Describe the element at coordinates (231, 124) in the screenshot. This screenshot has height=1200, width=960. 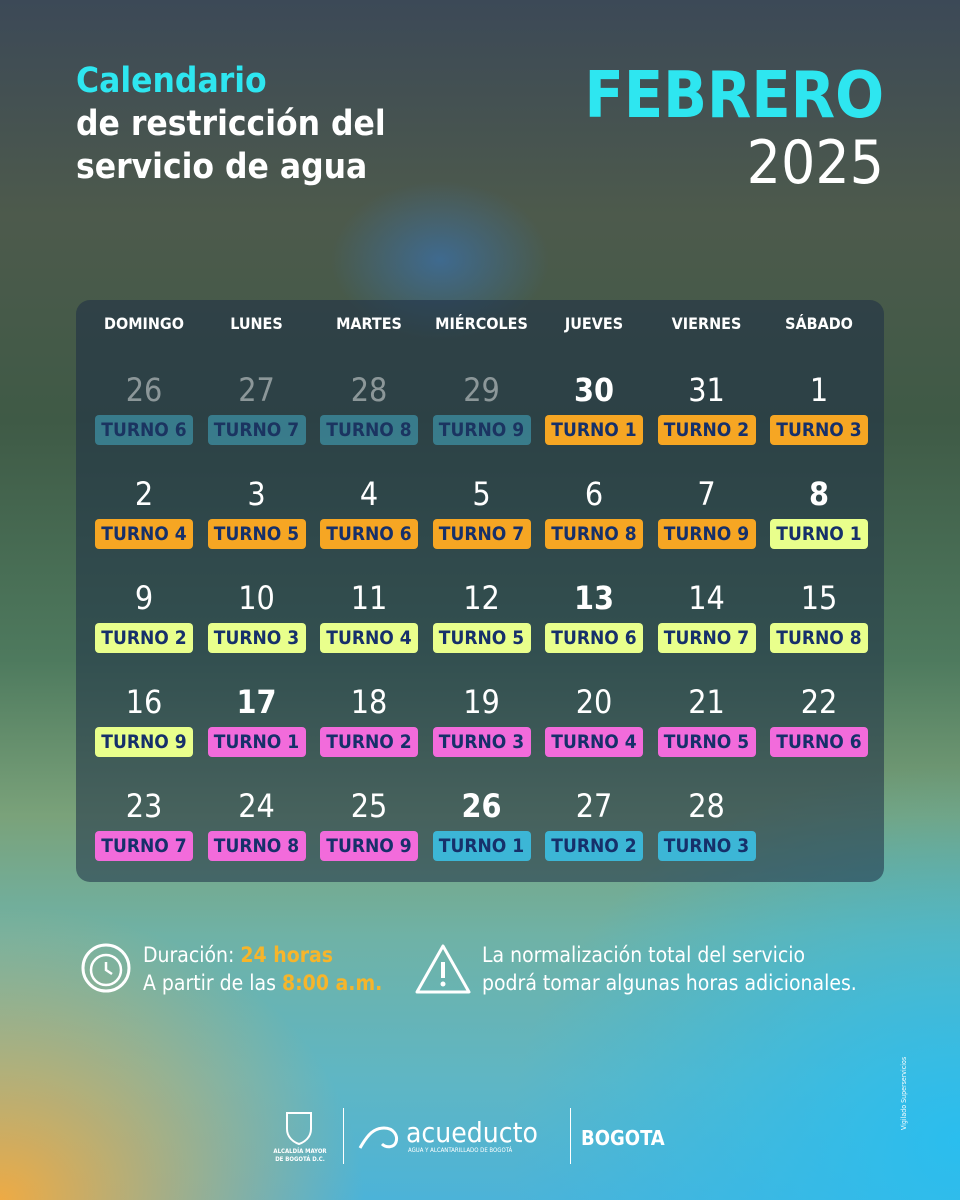
I see `title-line: de restricción del` at that location.